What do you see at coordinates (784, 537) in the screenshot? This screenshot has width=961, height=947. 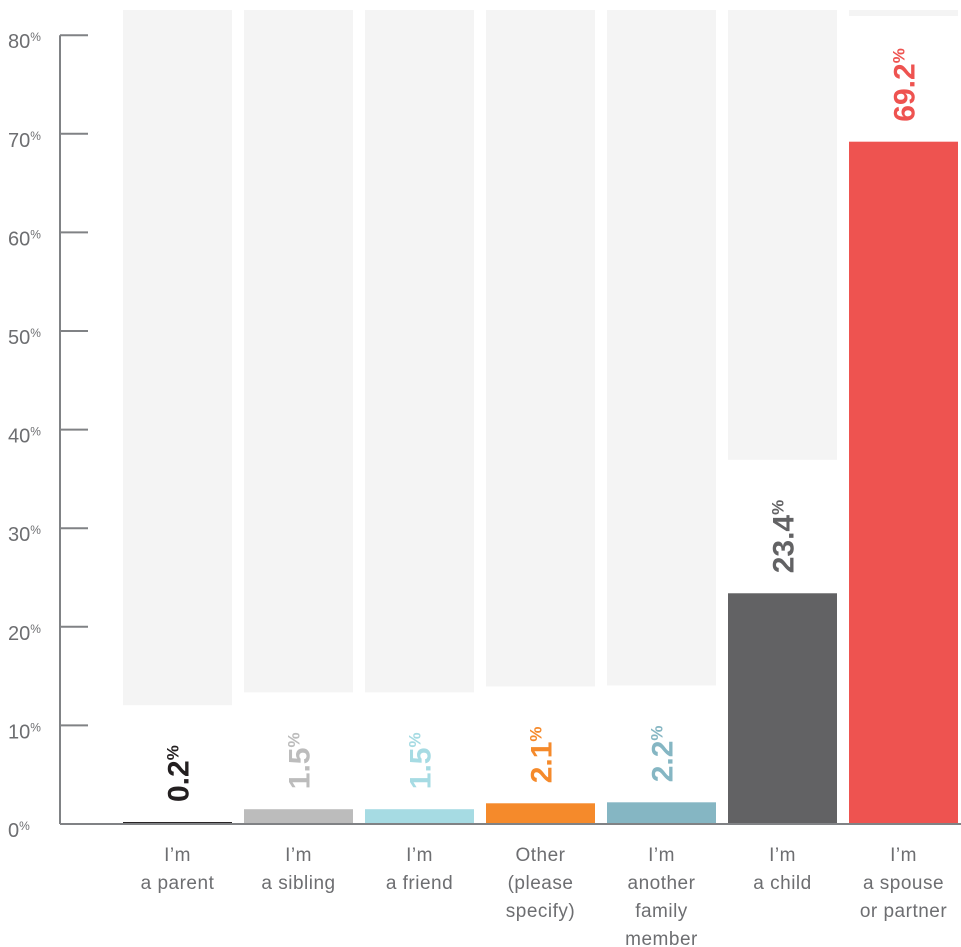 I see `value-label: 23.4%` at bounding box center [784, 537].